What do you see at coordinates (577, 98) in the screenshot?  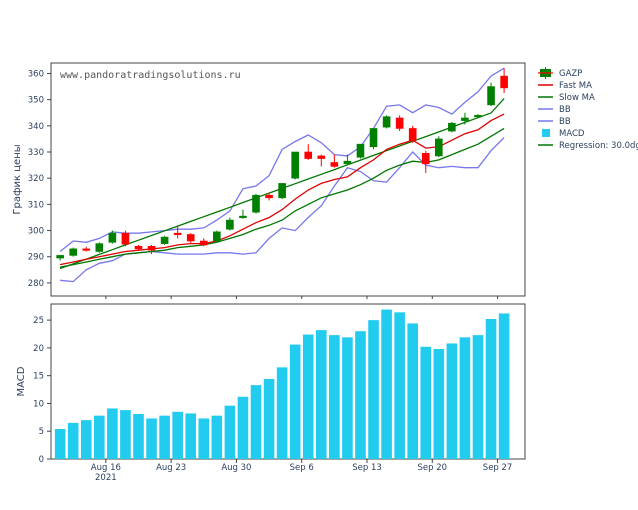 I see `legend-label: Slow MA` at bounding box center [577, 98].